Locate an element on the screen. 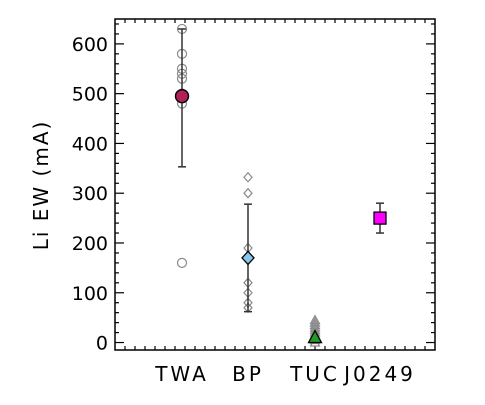 The image size is (485, 405). y-tick-labels: 0 100 200 300 400 500 600 is located at coordinates (90, 194).